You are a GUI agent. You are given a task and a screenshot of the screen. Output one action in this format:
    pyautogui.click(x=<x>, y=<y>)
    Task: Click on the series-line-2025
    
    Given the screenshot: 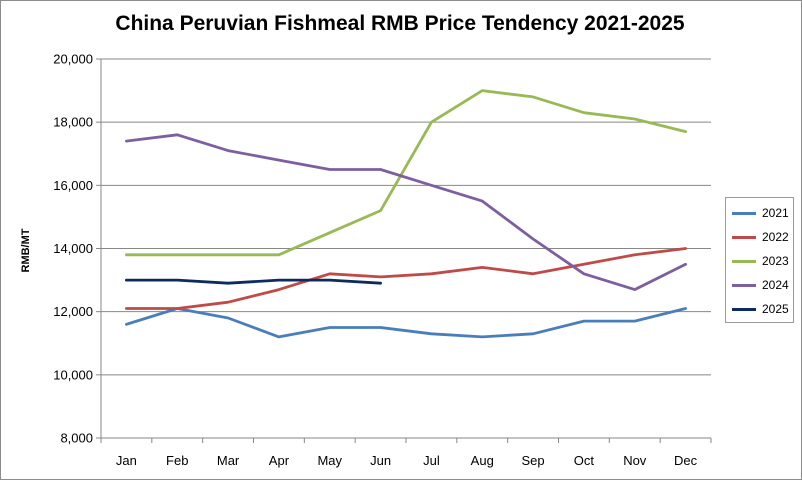 What is the action you would take?
    pyautogui.click(x=254, y=281)
    